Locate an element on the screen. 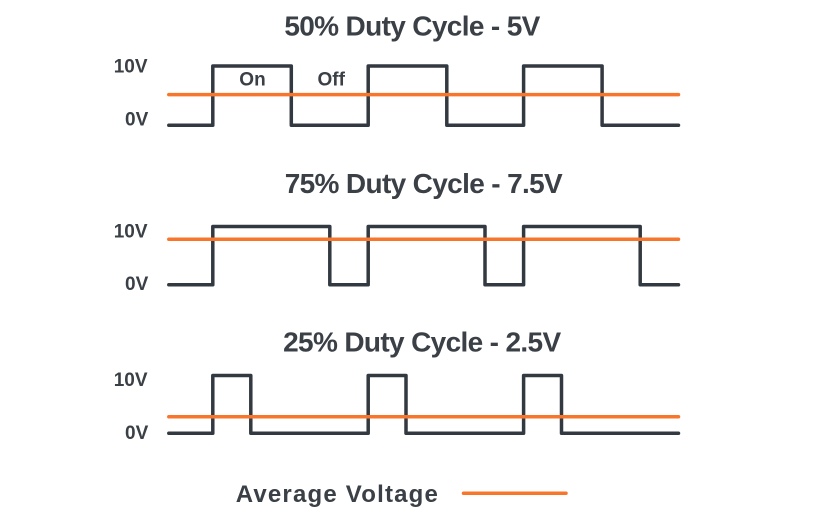  svg-text: Average Voltage is located at coordinates (337, 494).